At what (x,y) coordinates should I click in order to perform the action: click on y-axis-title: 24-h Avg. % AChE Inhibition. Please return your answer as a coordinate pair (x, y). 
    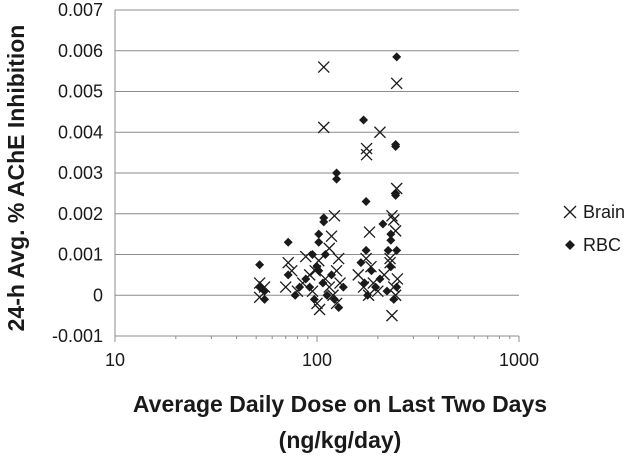
    Looking at the image, I should click on (16, 178).